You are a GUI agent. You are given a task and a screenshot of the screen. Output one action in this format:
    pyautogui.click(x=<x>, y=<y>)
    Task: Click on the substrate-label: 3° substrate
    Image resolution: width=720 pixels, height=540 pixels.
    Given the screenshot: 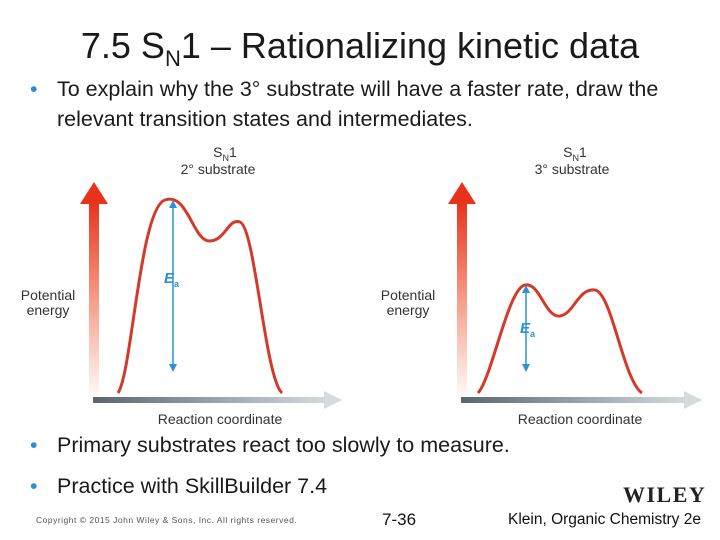 What is the action you would take?
    pyautogui.click(x=572, y=169)
    